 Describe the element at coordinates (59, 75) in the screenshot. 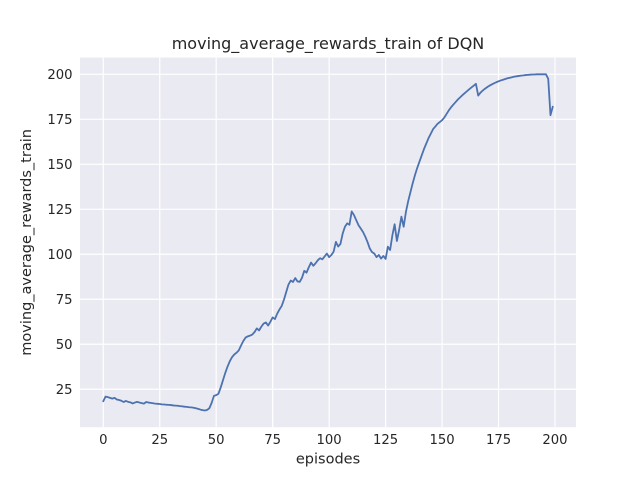

I see `y-tick-label: 200` at that location.